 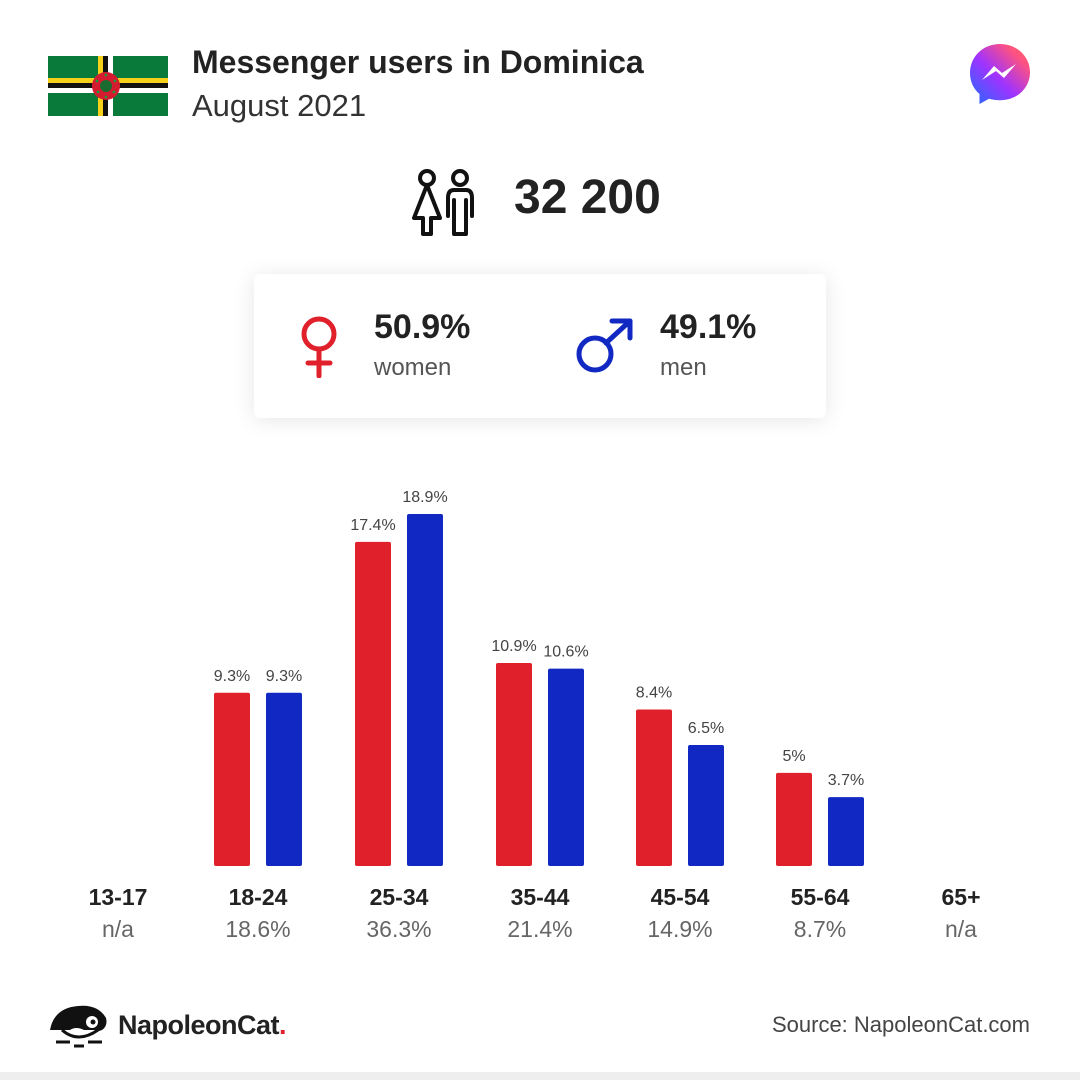 What do you see at coordinates (820, 897) in the screenshot?
I see `category-label-55-64: 55-64` at bounding box center [820, 897].